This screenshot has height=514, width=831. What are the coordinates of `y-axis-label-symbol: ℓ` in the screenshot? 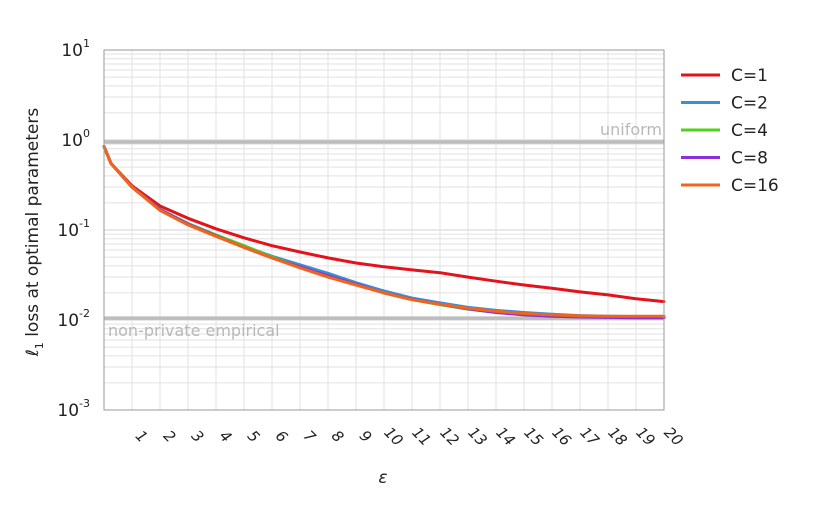 It's located at (33, 353).